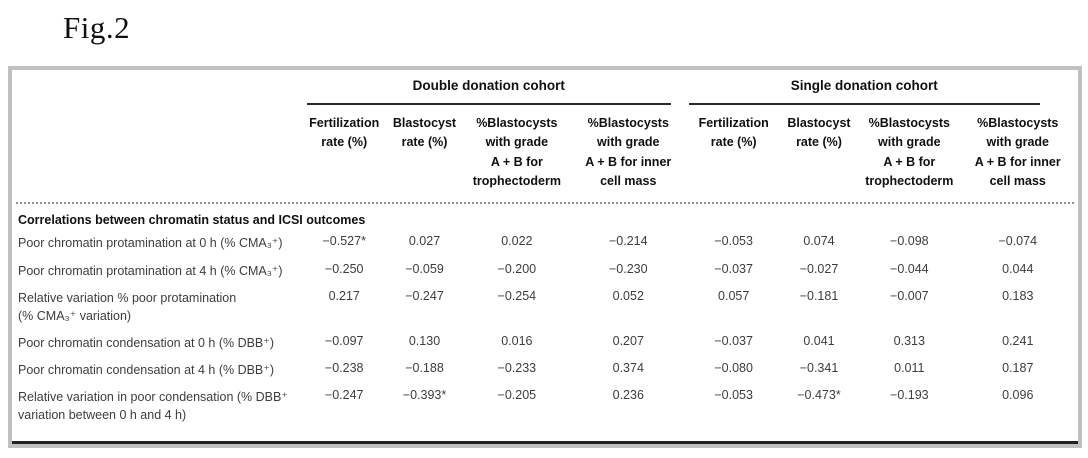 The image size is (1088, 458). I want to click on value-cell: 0.313, so click(909, 340).